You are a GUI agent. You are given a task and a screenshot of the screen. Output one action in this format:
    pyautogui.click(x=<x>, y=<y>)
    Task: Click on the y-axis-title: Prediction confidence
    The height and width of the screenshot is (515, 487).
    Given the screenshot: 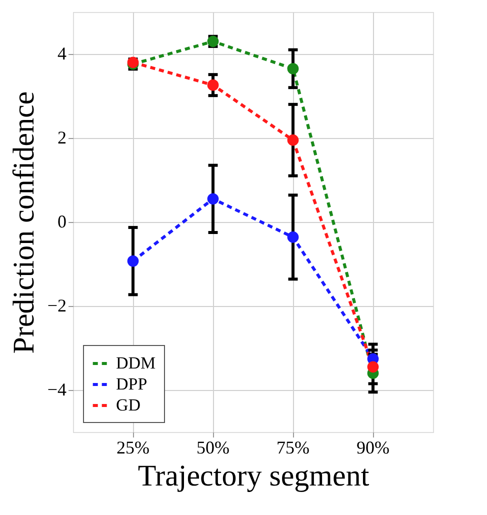 What is the action you would take?
    pyautogui.click(x=23, y=222)
    